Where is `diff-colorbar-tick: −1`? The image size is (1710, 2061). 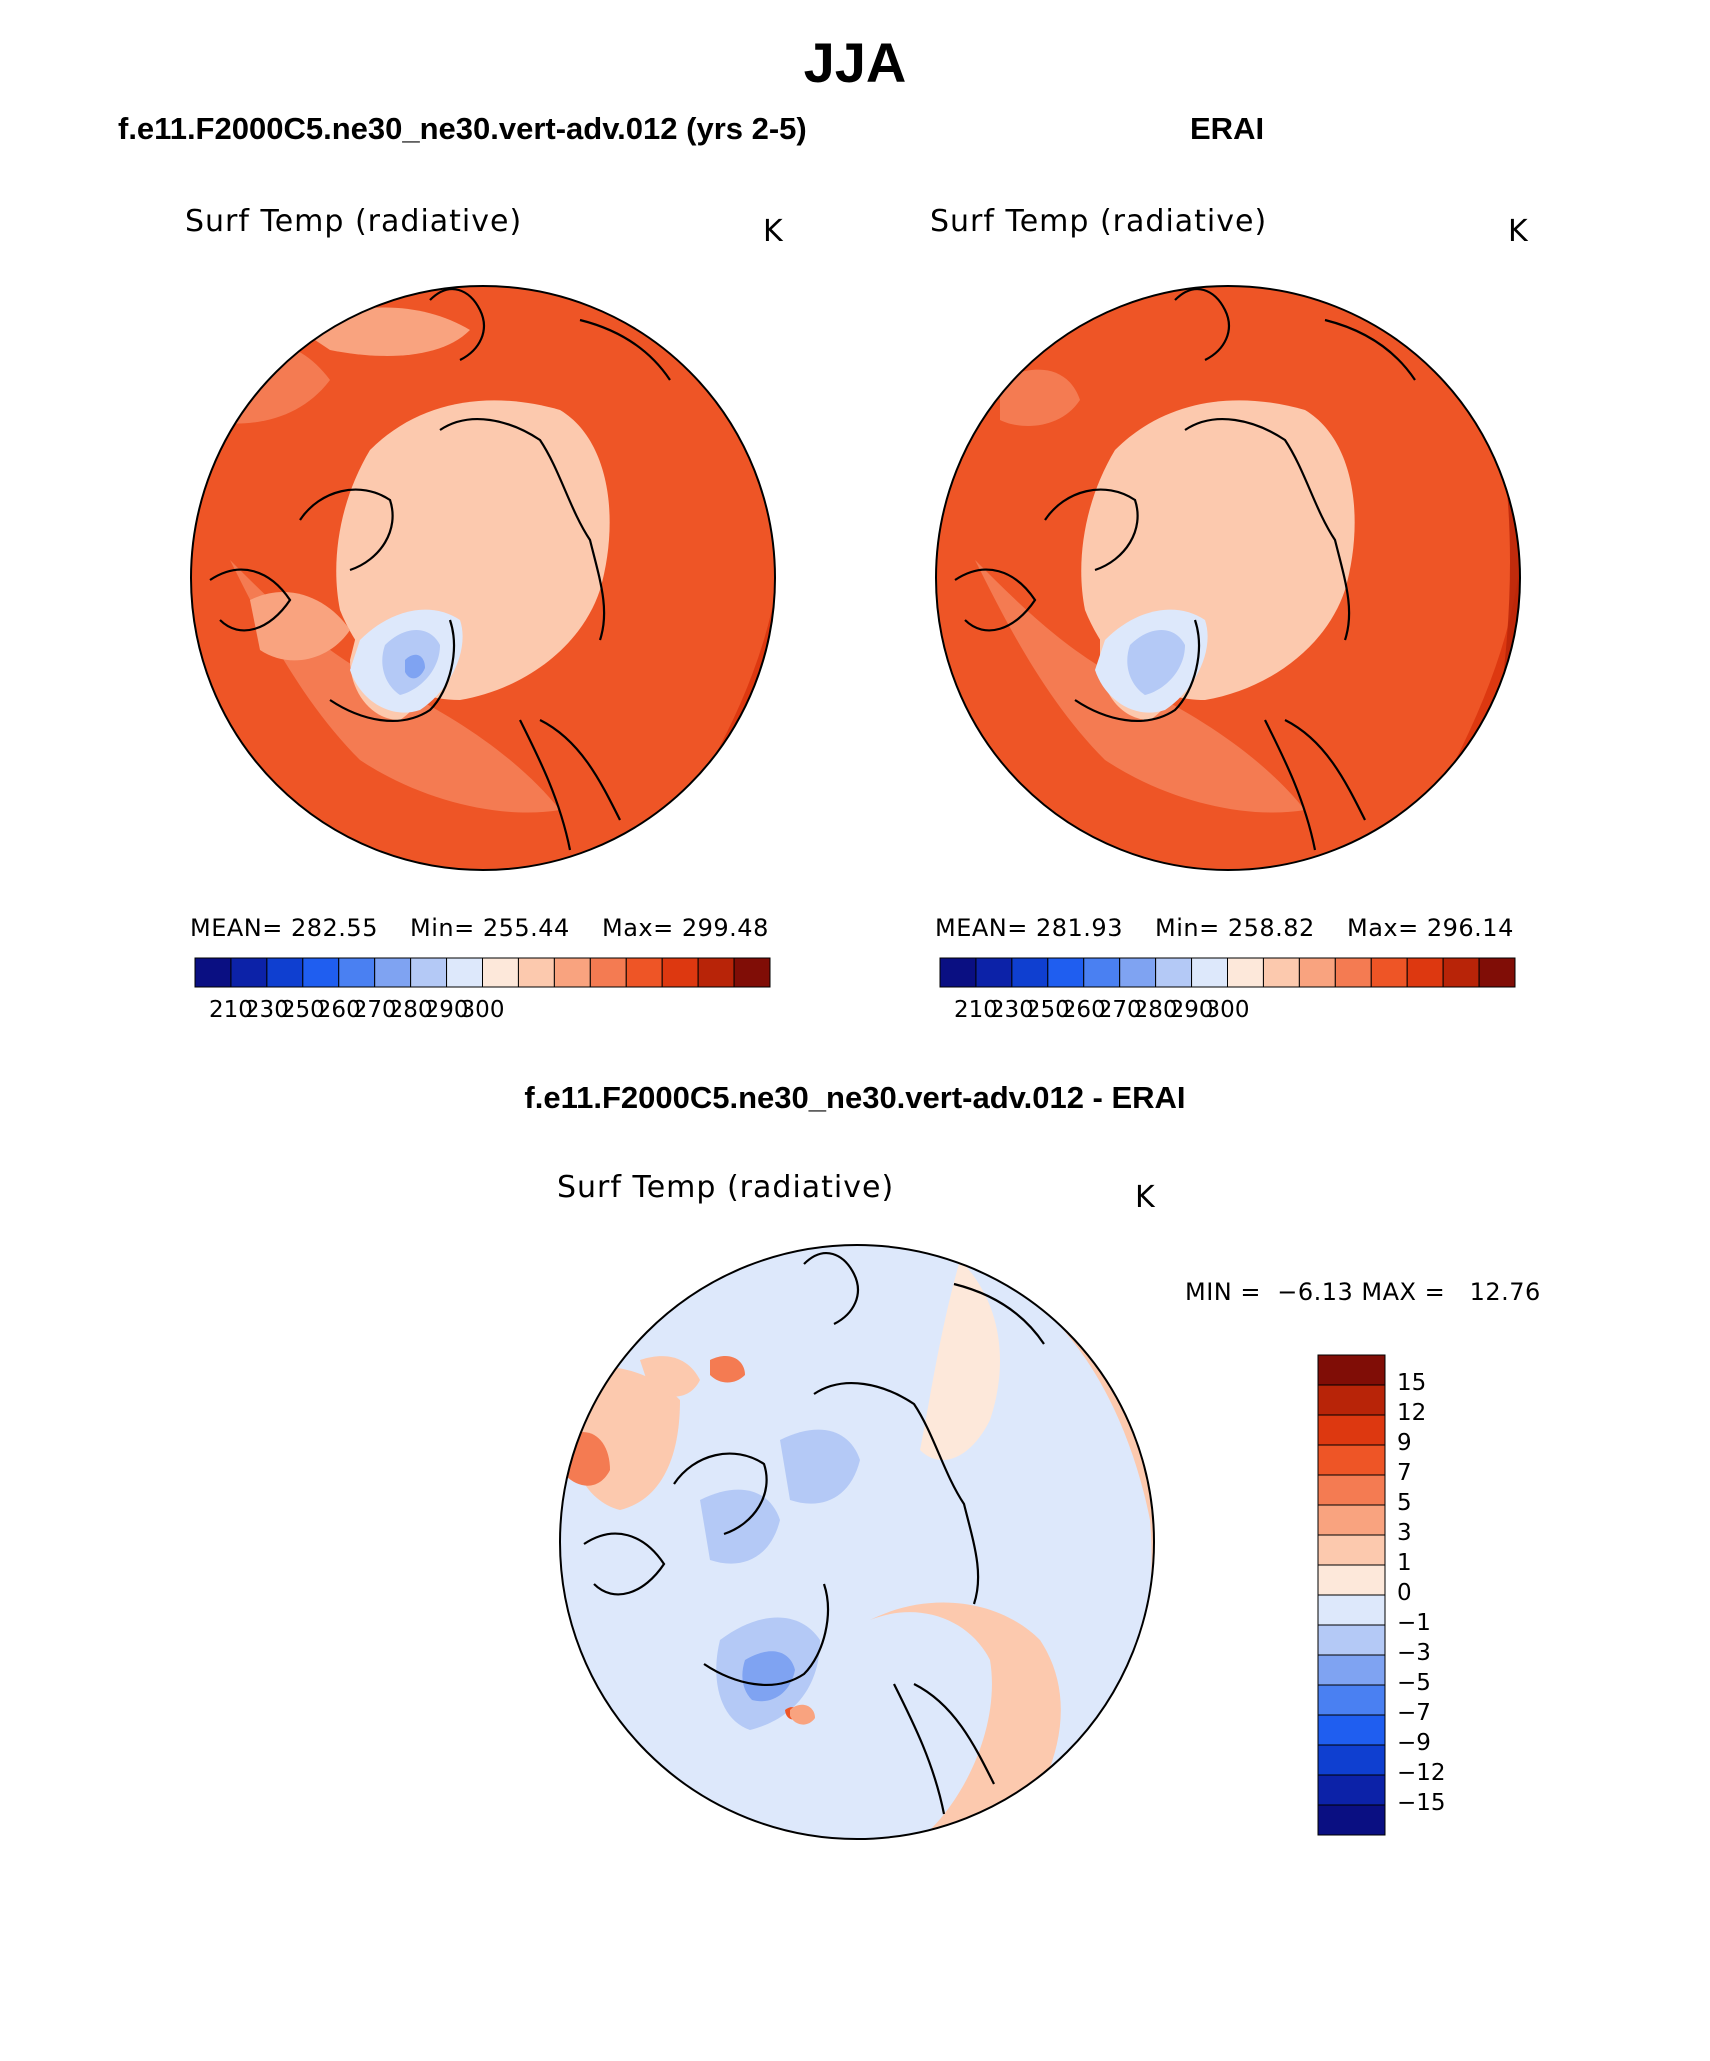
diff-colorbar-tick: −1 is located at coordinates (1414, 1623).